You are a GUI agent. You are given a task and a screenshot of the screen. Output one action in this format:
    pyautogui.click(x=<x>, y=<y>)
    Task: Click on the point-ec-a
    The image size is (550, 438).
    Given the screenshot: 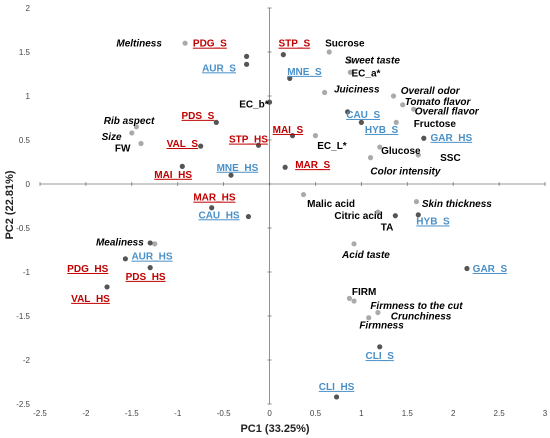 What is the action you would take?
    pyautogui.click(x=350, y=72)
    